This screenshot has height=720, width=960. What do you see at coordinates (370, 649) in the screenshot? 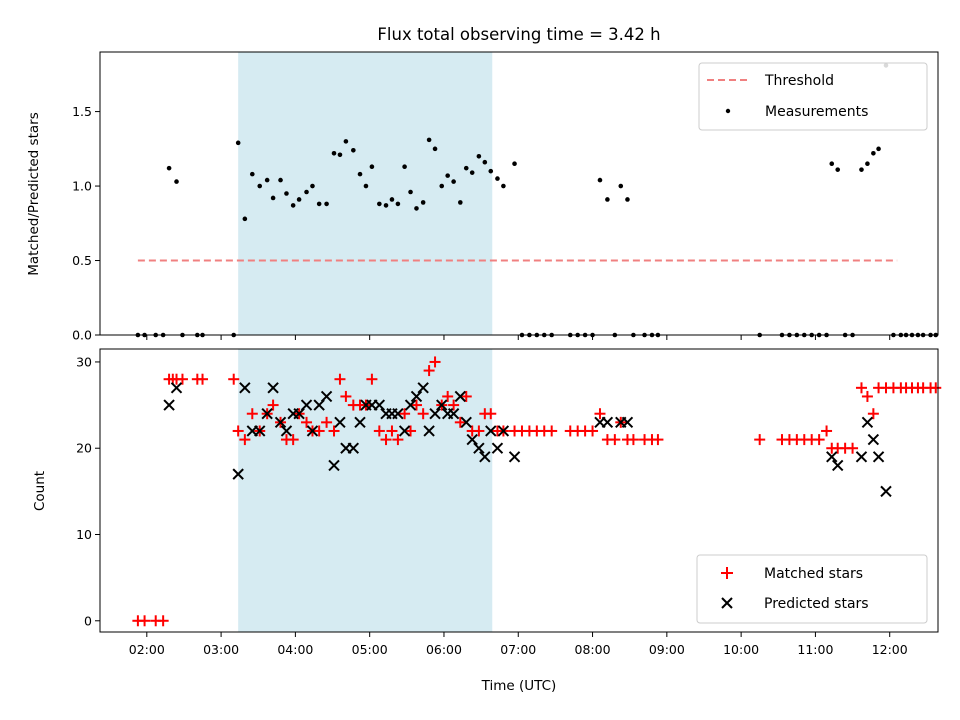
I see `x-tick-label: 05:00` at bounding box center [370, 649].